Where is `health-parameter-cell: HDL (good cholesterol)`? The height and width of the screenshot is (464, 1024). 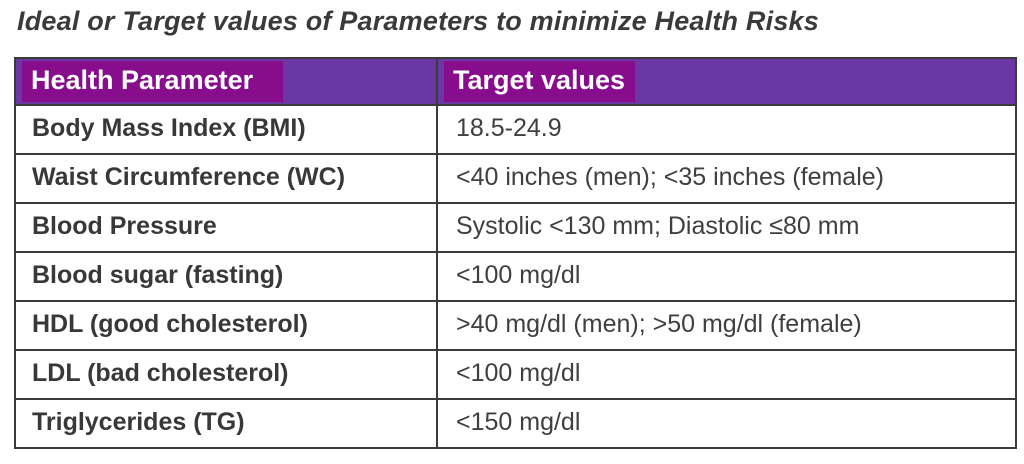 health-parameter-cell: HDL (good cholesterol) is located at coordinates (226, 325).